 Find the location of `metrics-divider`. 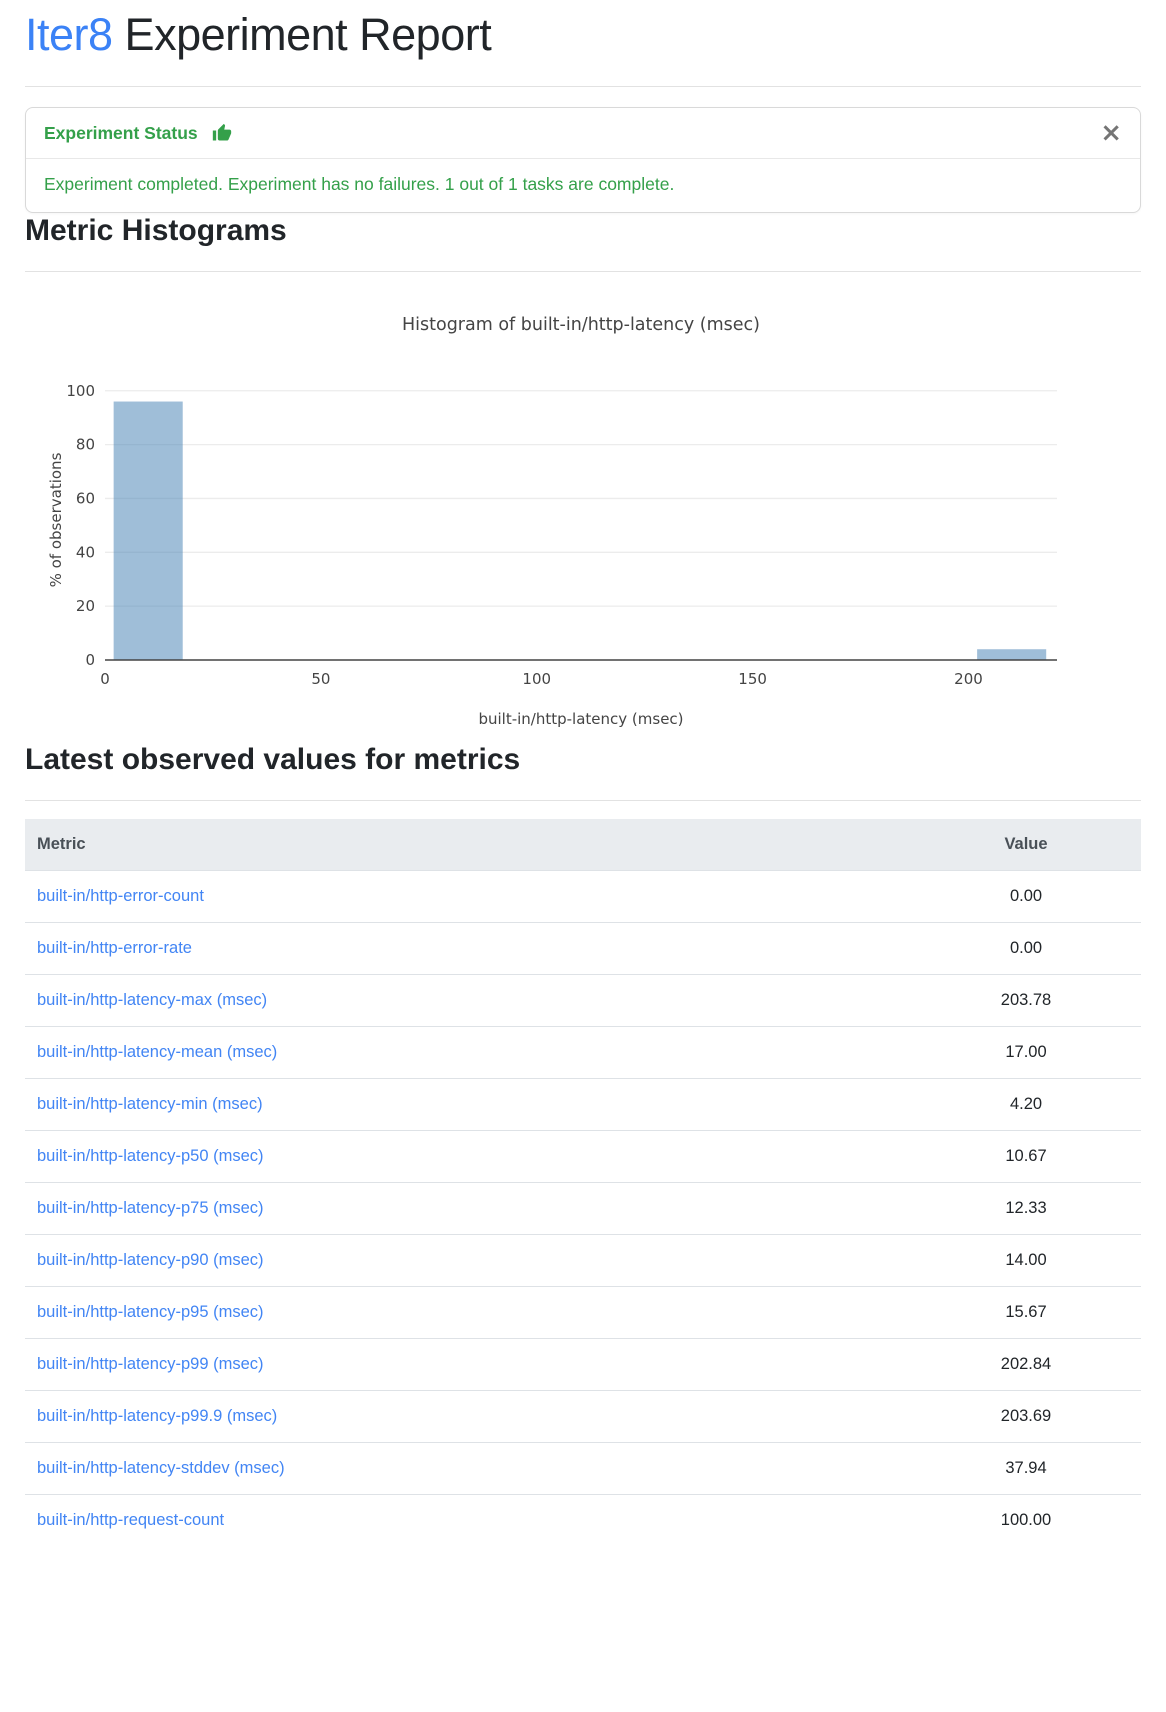

metrics-divider is located at coordinates (583, 800).